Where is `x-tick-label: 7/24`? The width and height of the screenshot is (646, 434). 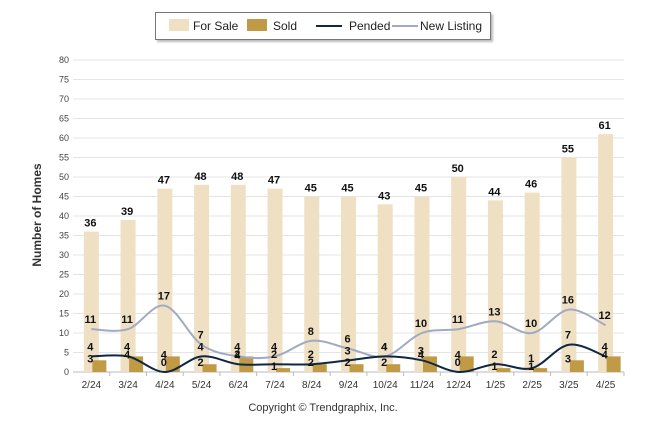
x-tick-label: 7/24 is located at coordinates (275, 385).